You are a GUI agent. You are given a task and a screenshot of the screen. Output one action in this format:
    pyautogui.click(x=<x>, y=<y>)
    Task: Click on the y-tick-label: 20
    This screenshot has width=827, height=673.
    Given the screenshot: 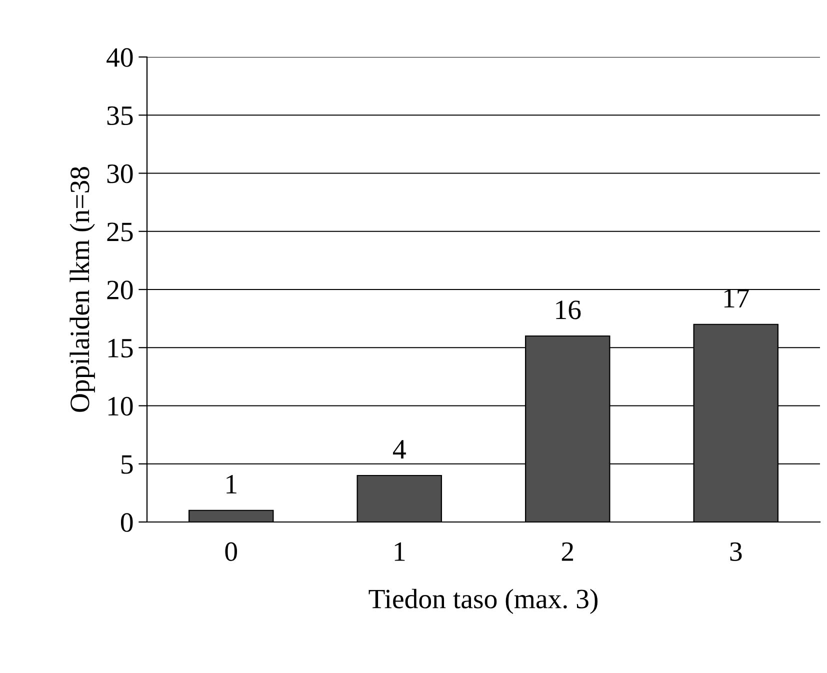 What is the action you would take?
    pyautogui.click(x=120, y=290)
    